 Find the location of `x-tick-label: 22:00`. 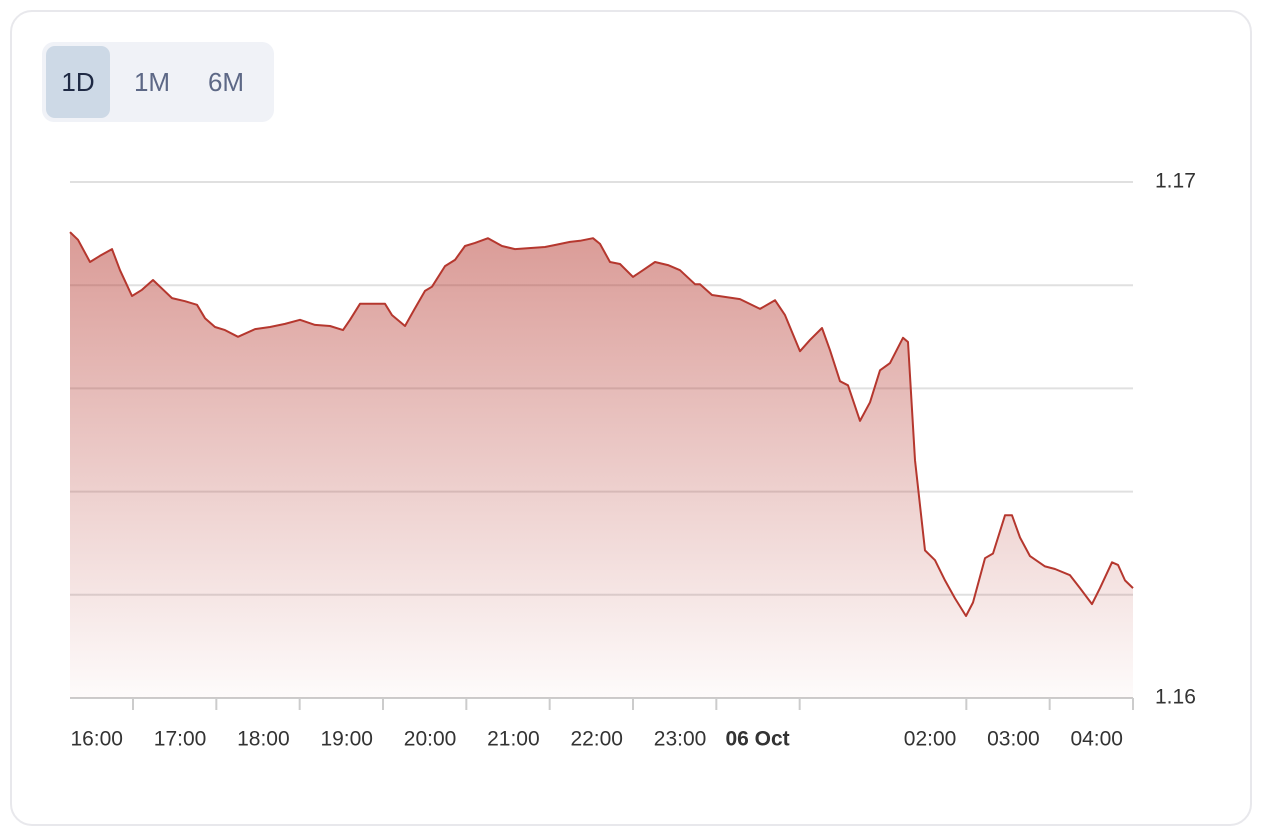

x-tick-label: 22:00 is located at coordinates (596, 739).